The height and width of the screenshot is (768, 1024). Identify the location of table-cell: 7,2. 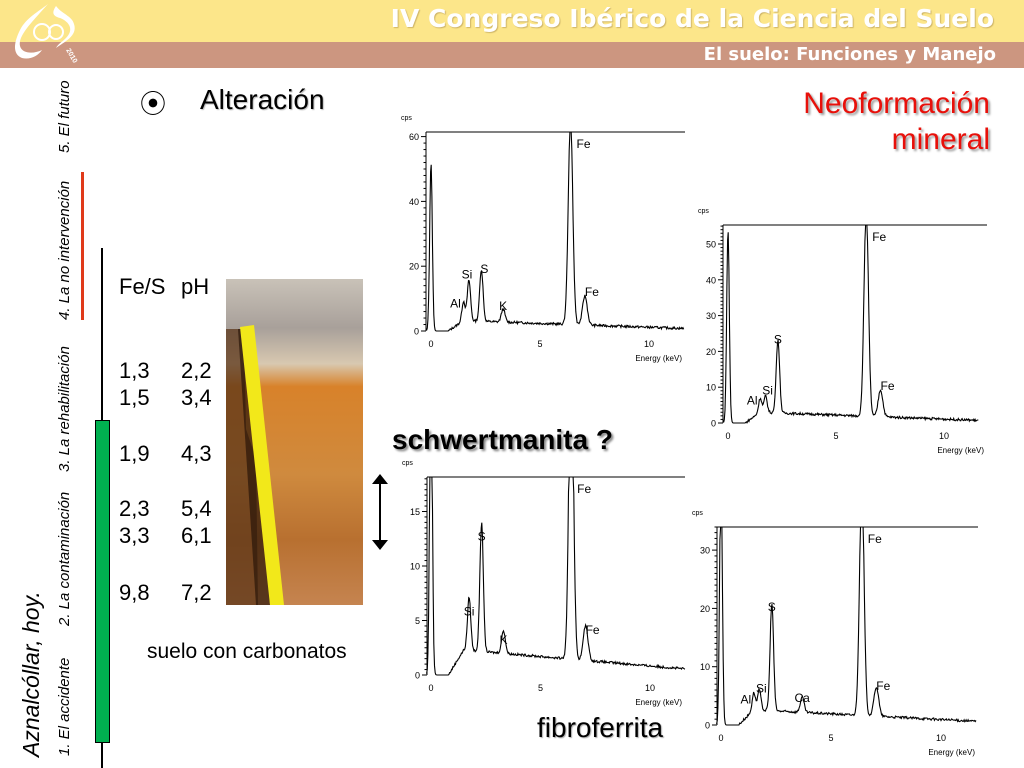
(196, 592).